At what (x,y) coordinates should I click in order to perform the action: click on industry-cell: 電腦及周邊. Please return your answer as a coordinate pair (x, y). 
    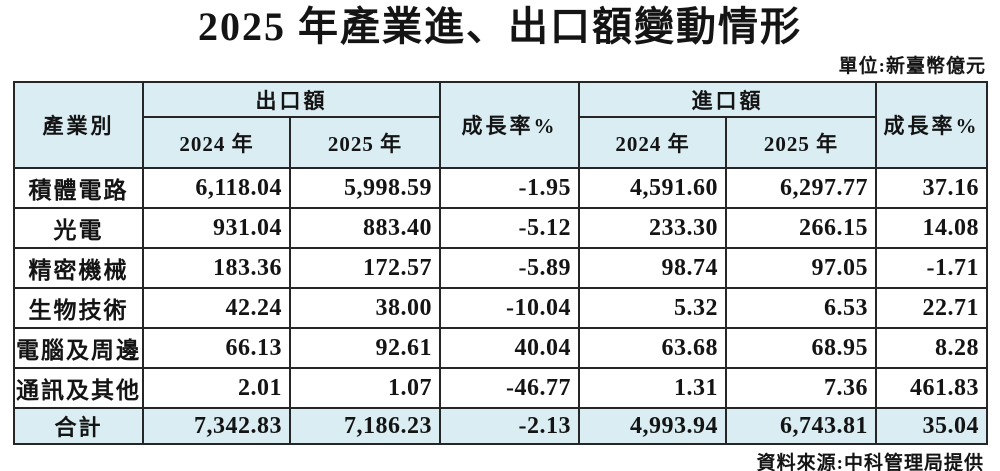
    Looking at the image, I should click on (78, 348).